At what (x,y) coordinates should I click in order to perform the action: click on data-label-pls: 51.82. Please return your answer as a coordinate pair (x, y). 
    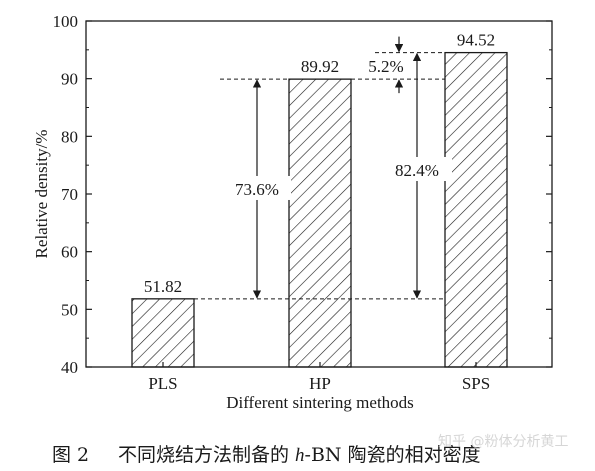
    Looking at the image, I should click on (163, 286).